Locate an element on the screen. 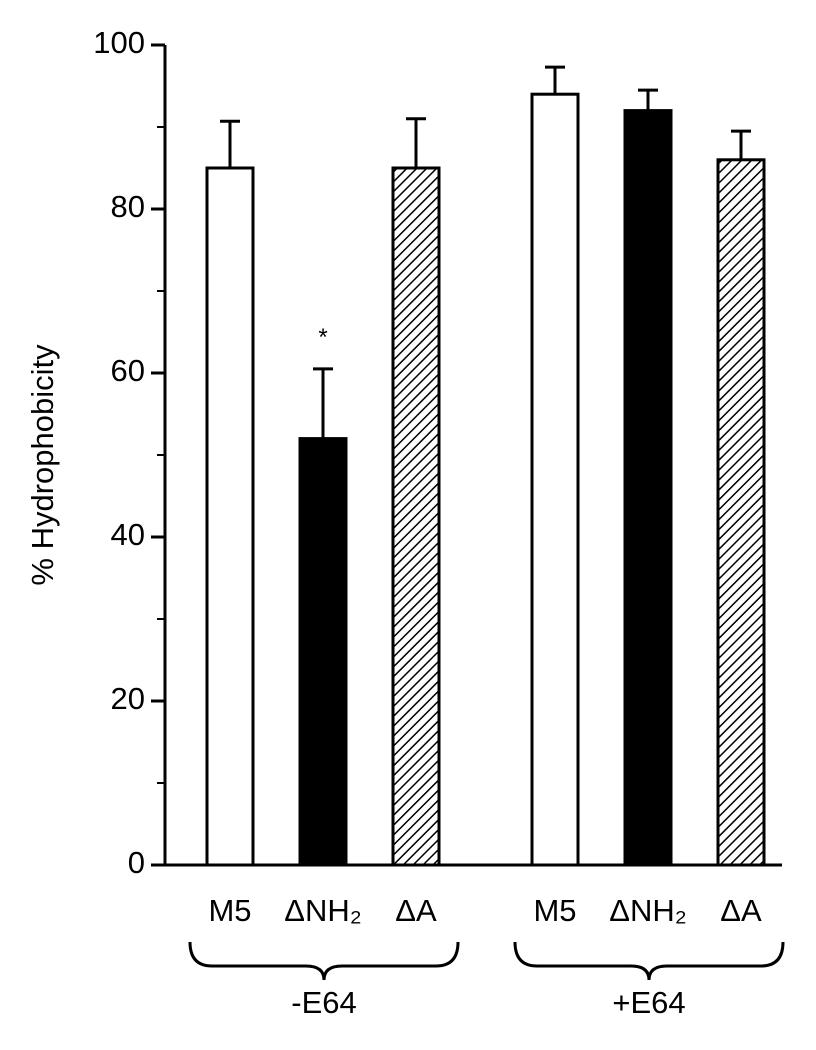  y-tick-label: 80 is located at coordinates (128, 206).